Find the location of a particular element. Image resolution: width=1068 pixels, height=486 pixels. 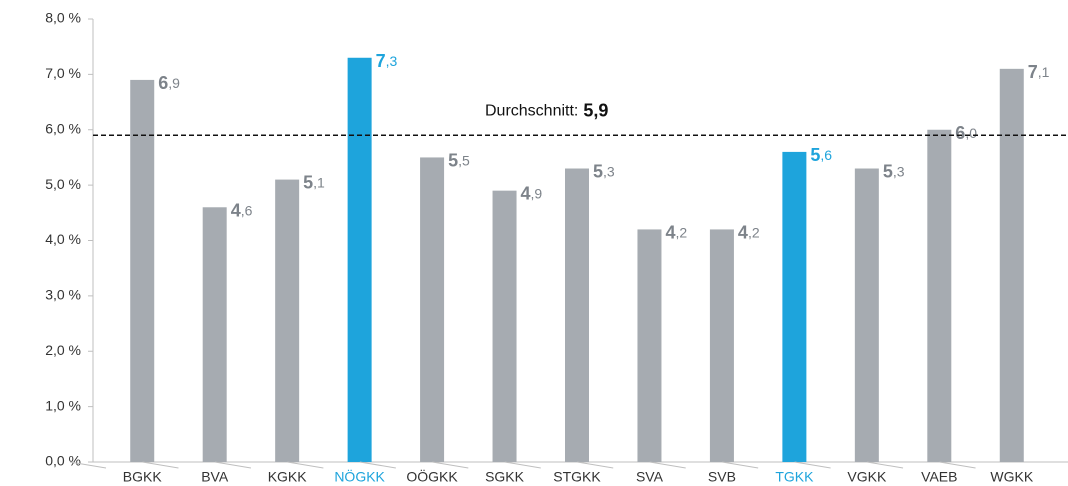

x-tick-label: BGKK is located at coordinates (143, 477).